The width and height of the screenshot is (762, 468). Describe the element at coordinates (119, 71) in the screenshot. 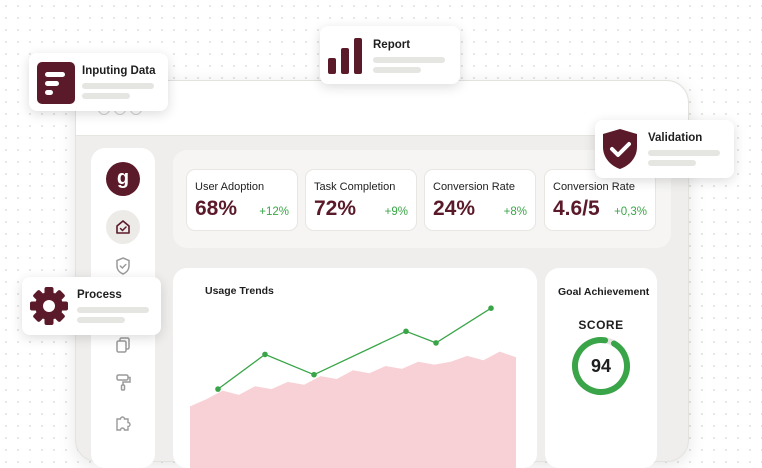

I see `card-title: Inputing Data` at that location.